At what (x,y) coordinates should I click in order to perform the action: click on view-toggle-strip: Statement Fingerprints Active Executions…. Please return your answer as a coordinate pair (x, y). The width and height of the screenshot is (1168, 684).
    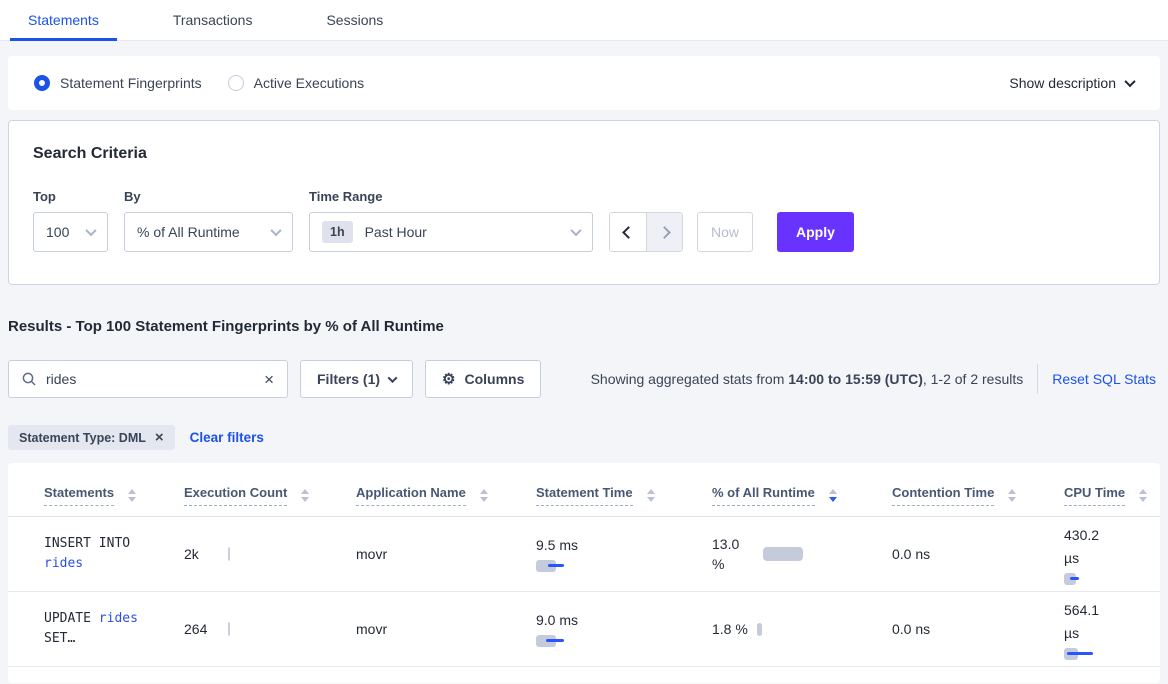
    Looking at the image, I should click on (584, 83).